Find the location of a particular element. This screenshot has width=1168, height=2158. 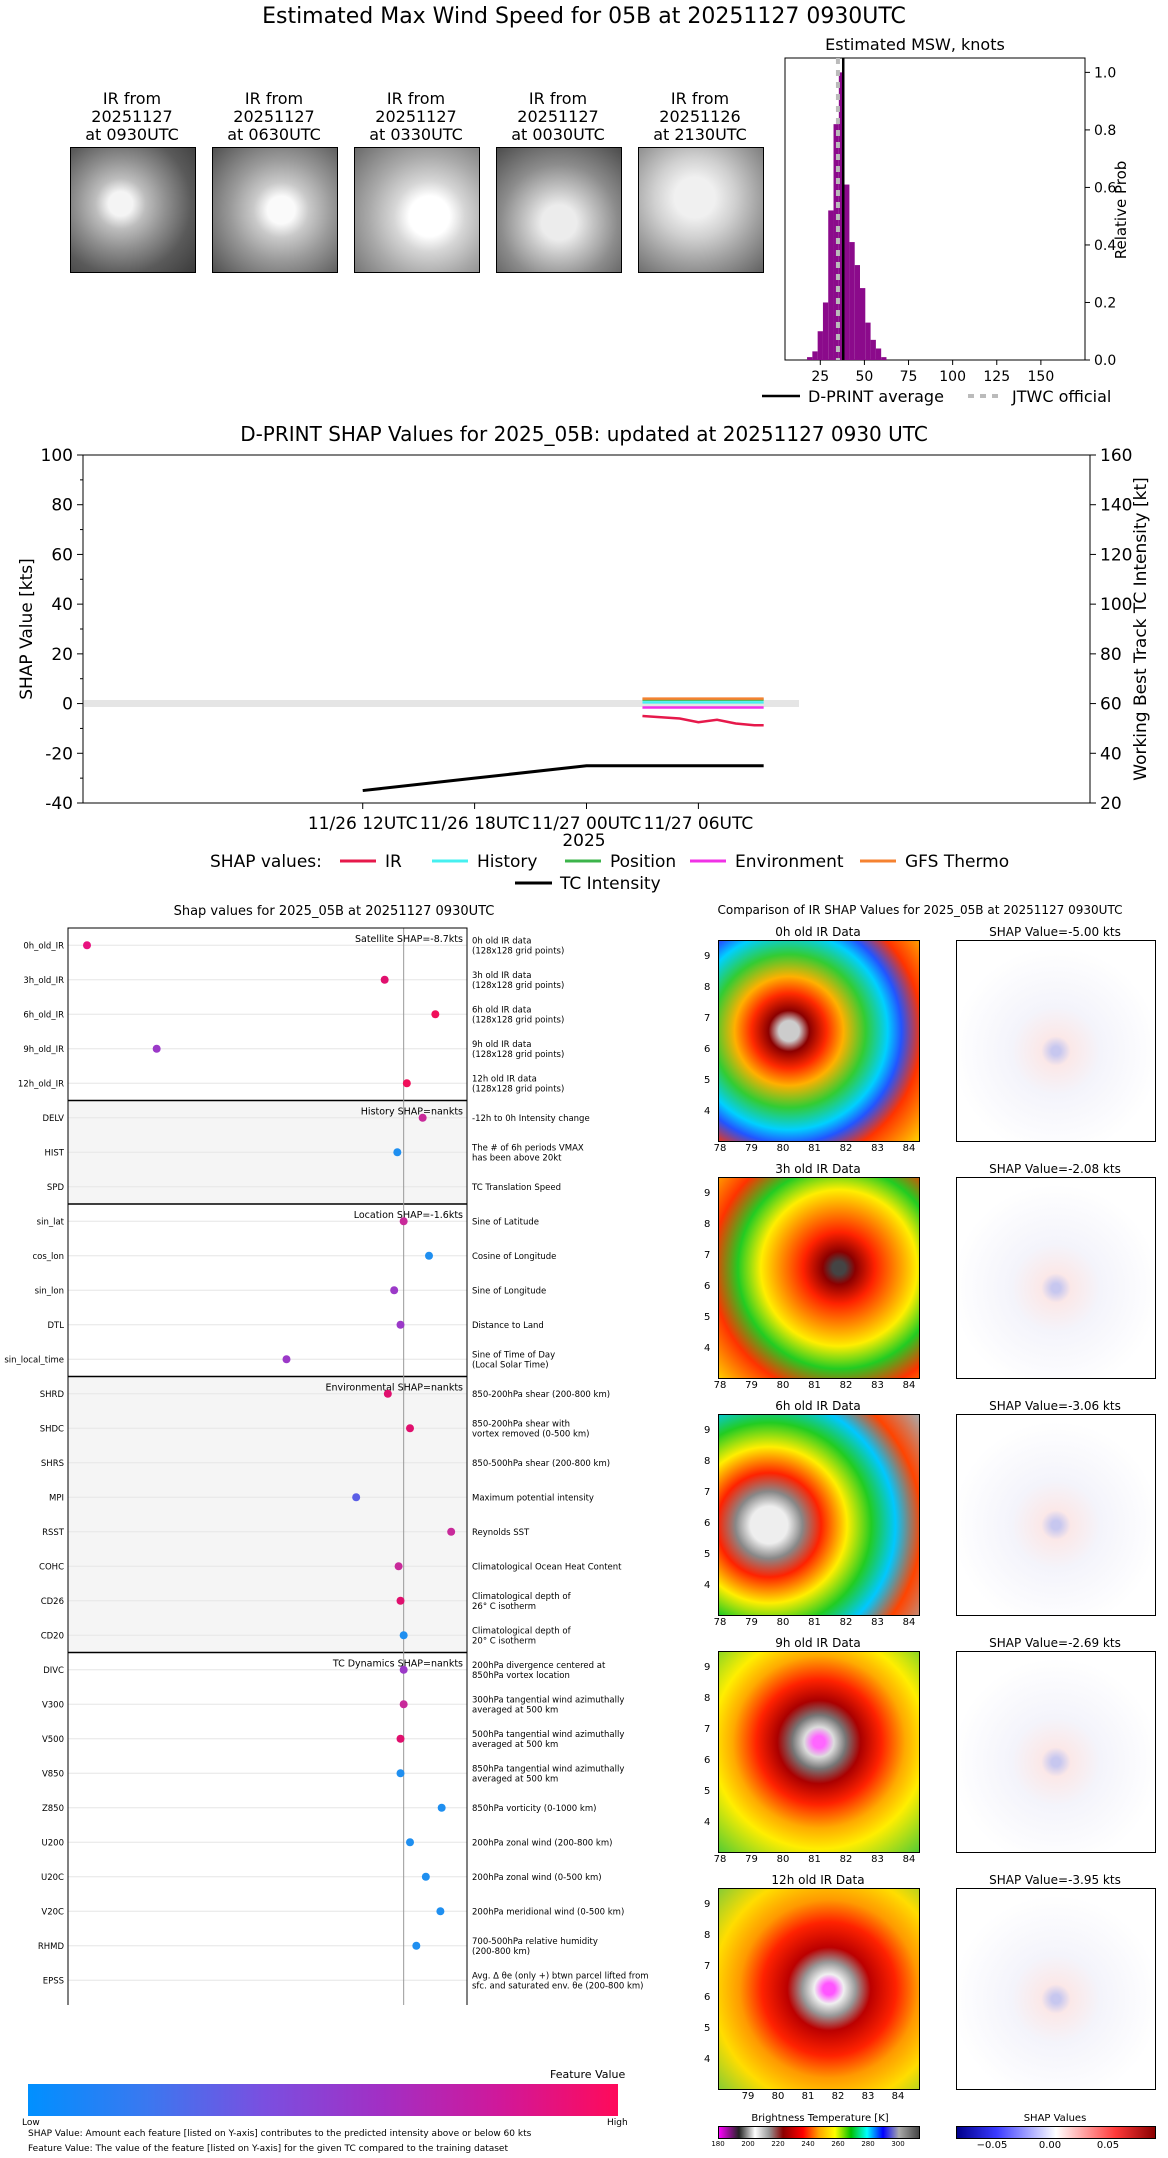

ts-left-y-label: SHAP Value [kts] is located at coordinates (27, 629).